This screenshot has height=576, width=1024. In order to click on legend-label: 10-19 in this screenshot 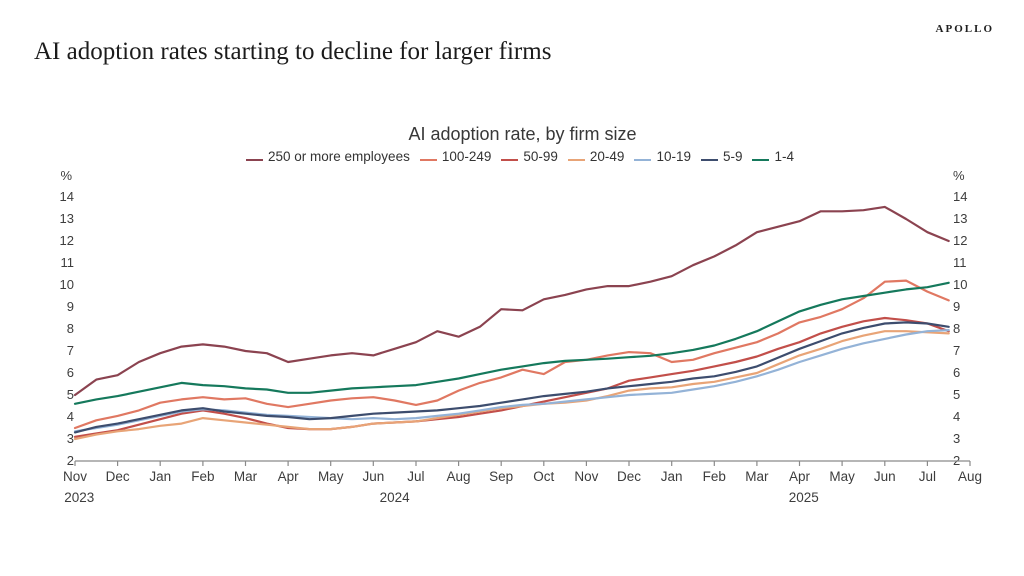, I will do `click(673, 156)`.